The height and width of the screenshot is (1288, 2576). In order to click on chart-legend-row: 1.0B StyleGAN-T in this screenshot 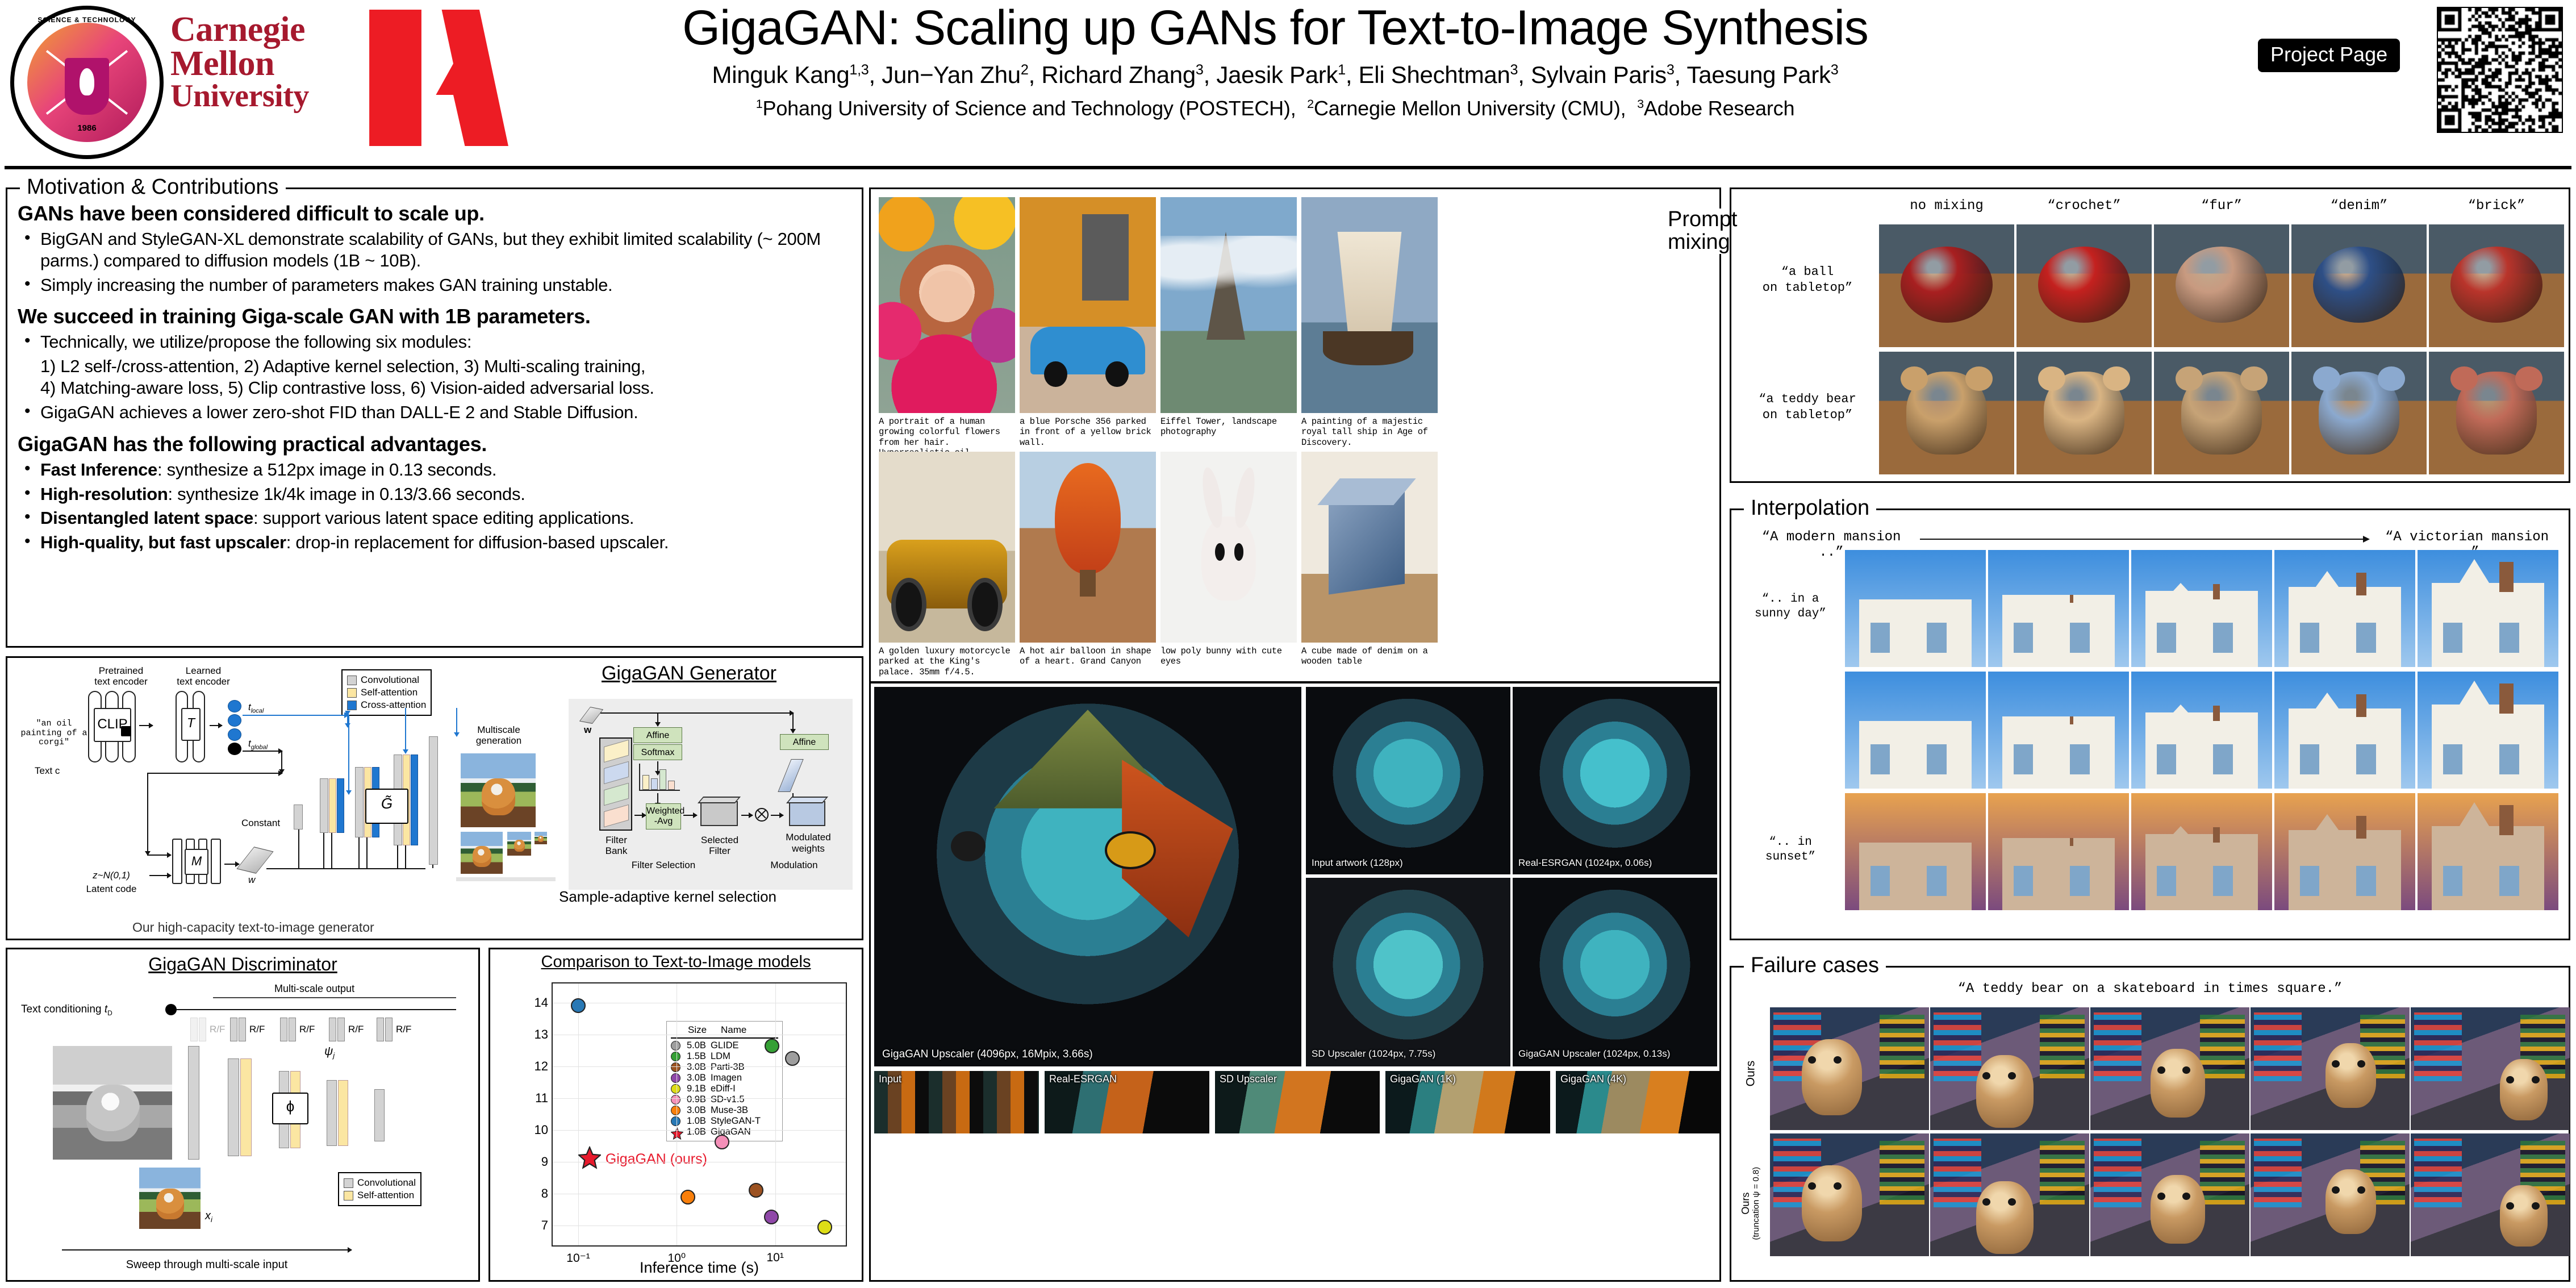, I will do `click(724, 1121)`.